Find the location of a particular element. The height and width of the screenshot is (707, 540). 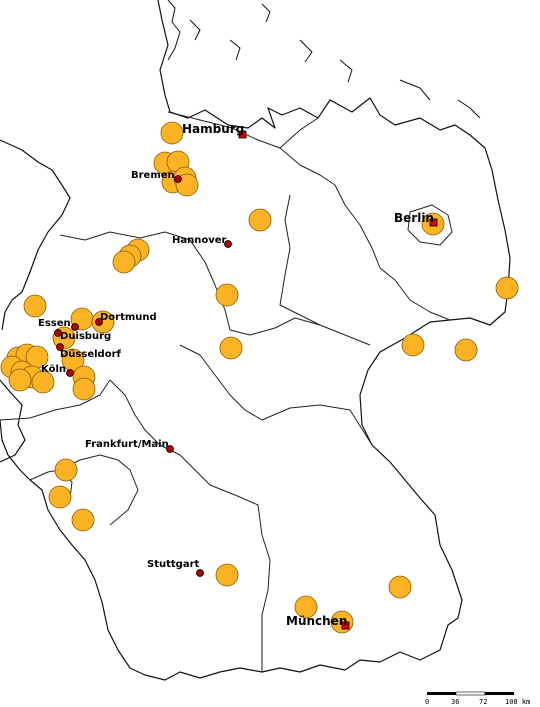

city-square-munchen is located at coordinates (345, 625).